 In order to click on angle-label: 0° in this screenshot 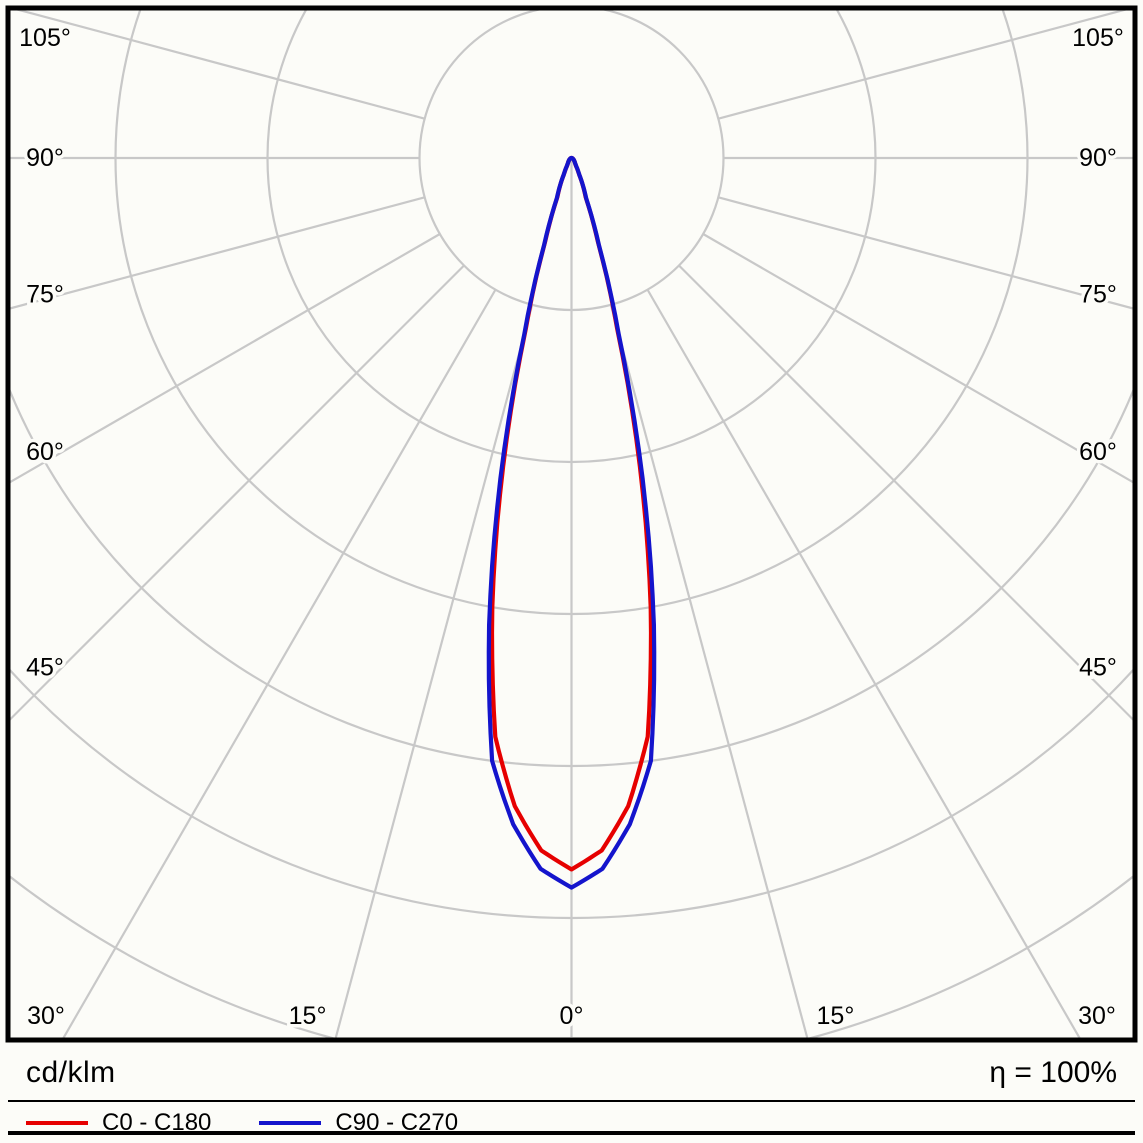, I will do `click(572, 1016)`.